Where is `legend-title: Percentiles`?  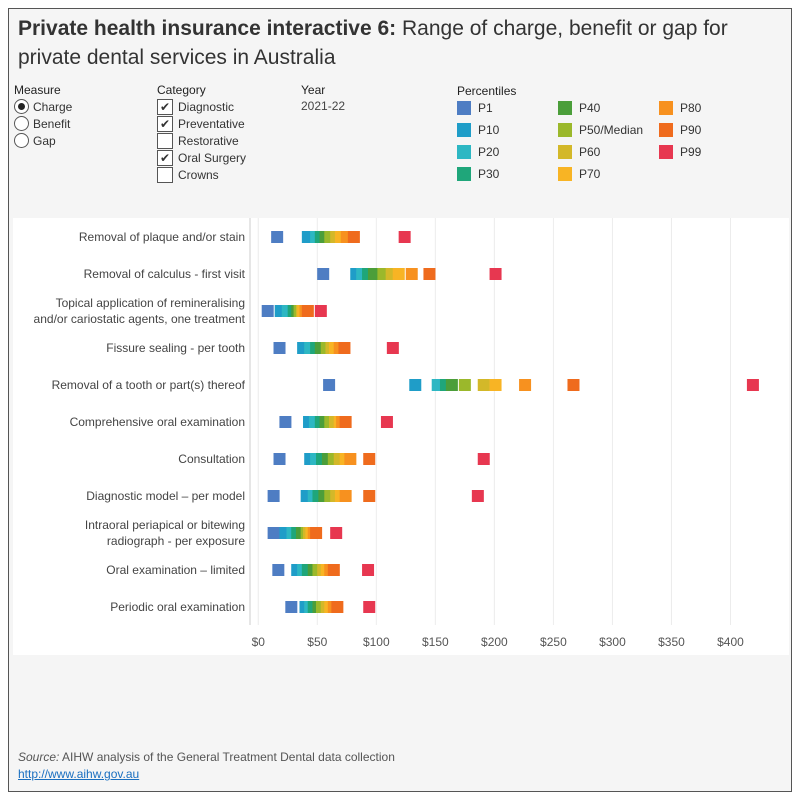
legend-title: Percentiles is located at coordinates (487, 91).